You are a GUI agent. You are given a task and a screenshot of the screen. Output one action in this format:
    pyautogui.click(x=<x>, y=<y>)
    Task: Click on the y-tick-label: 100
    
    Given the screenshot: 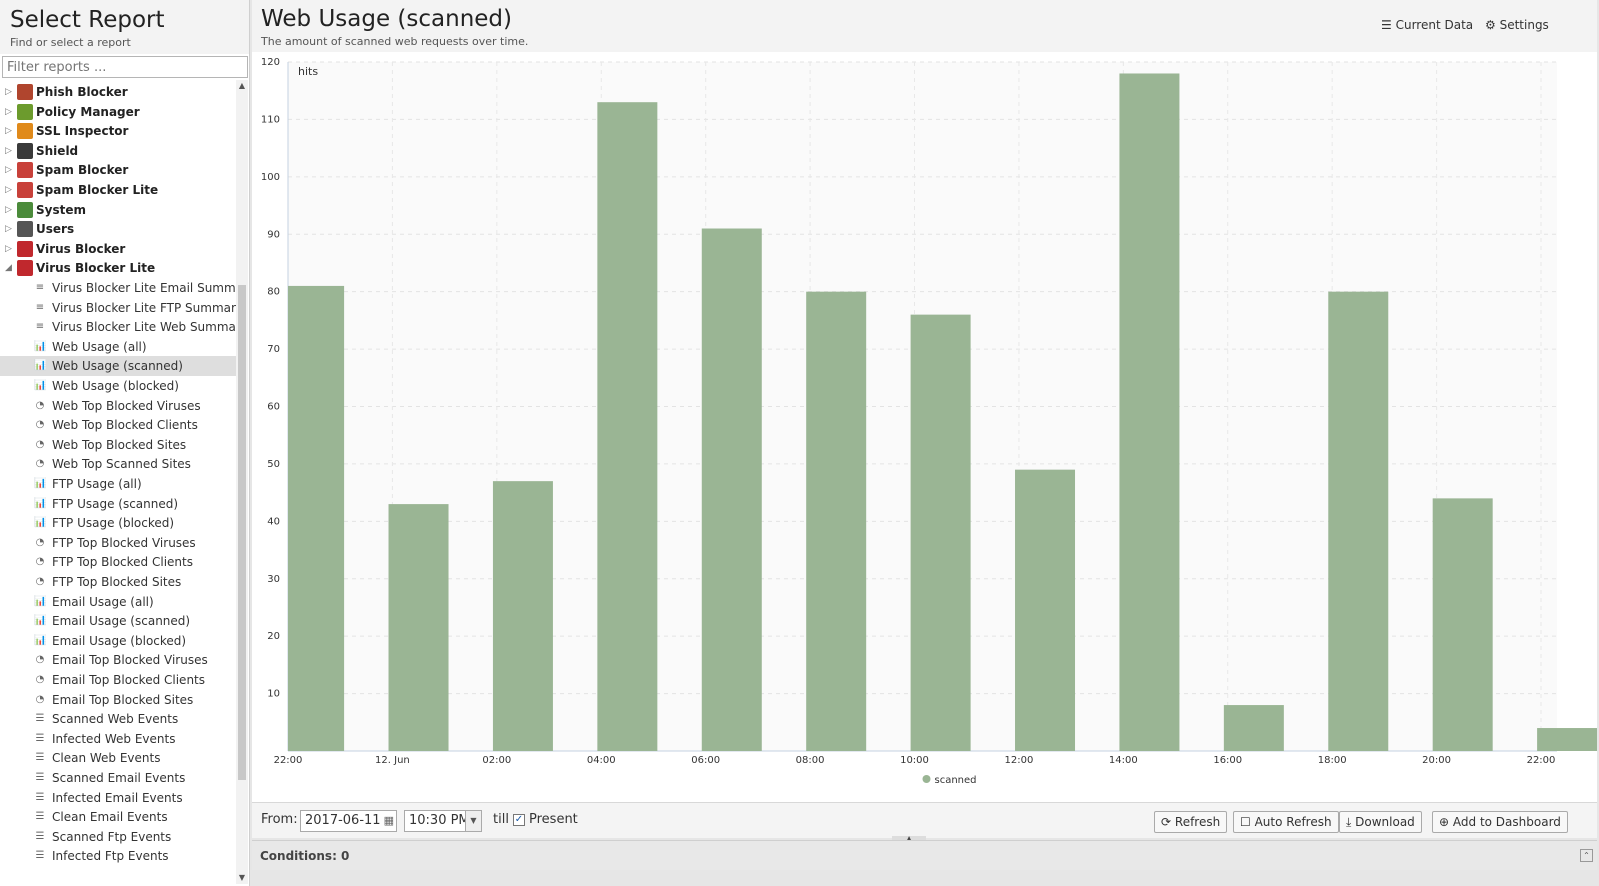 What is the action you would take?
    pyautogui.click(x=270, y=177)
    